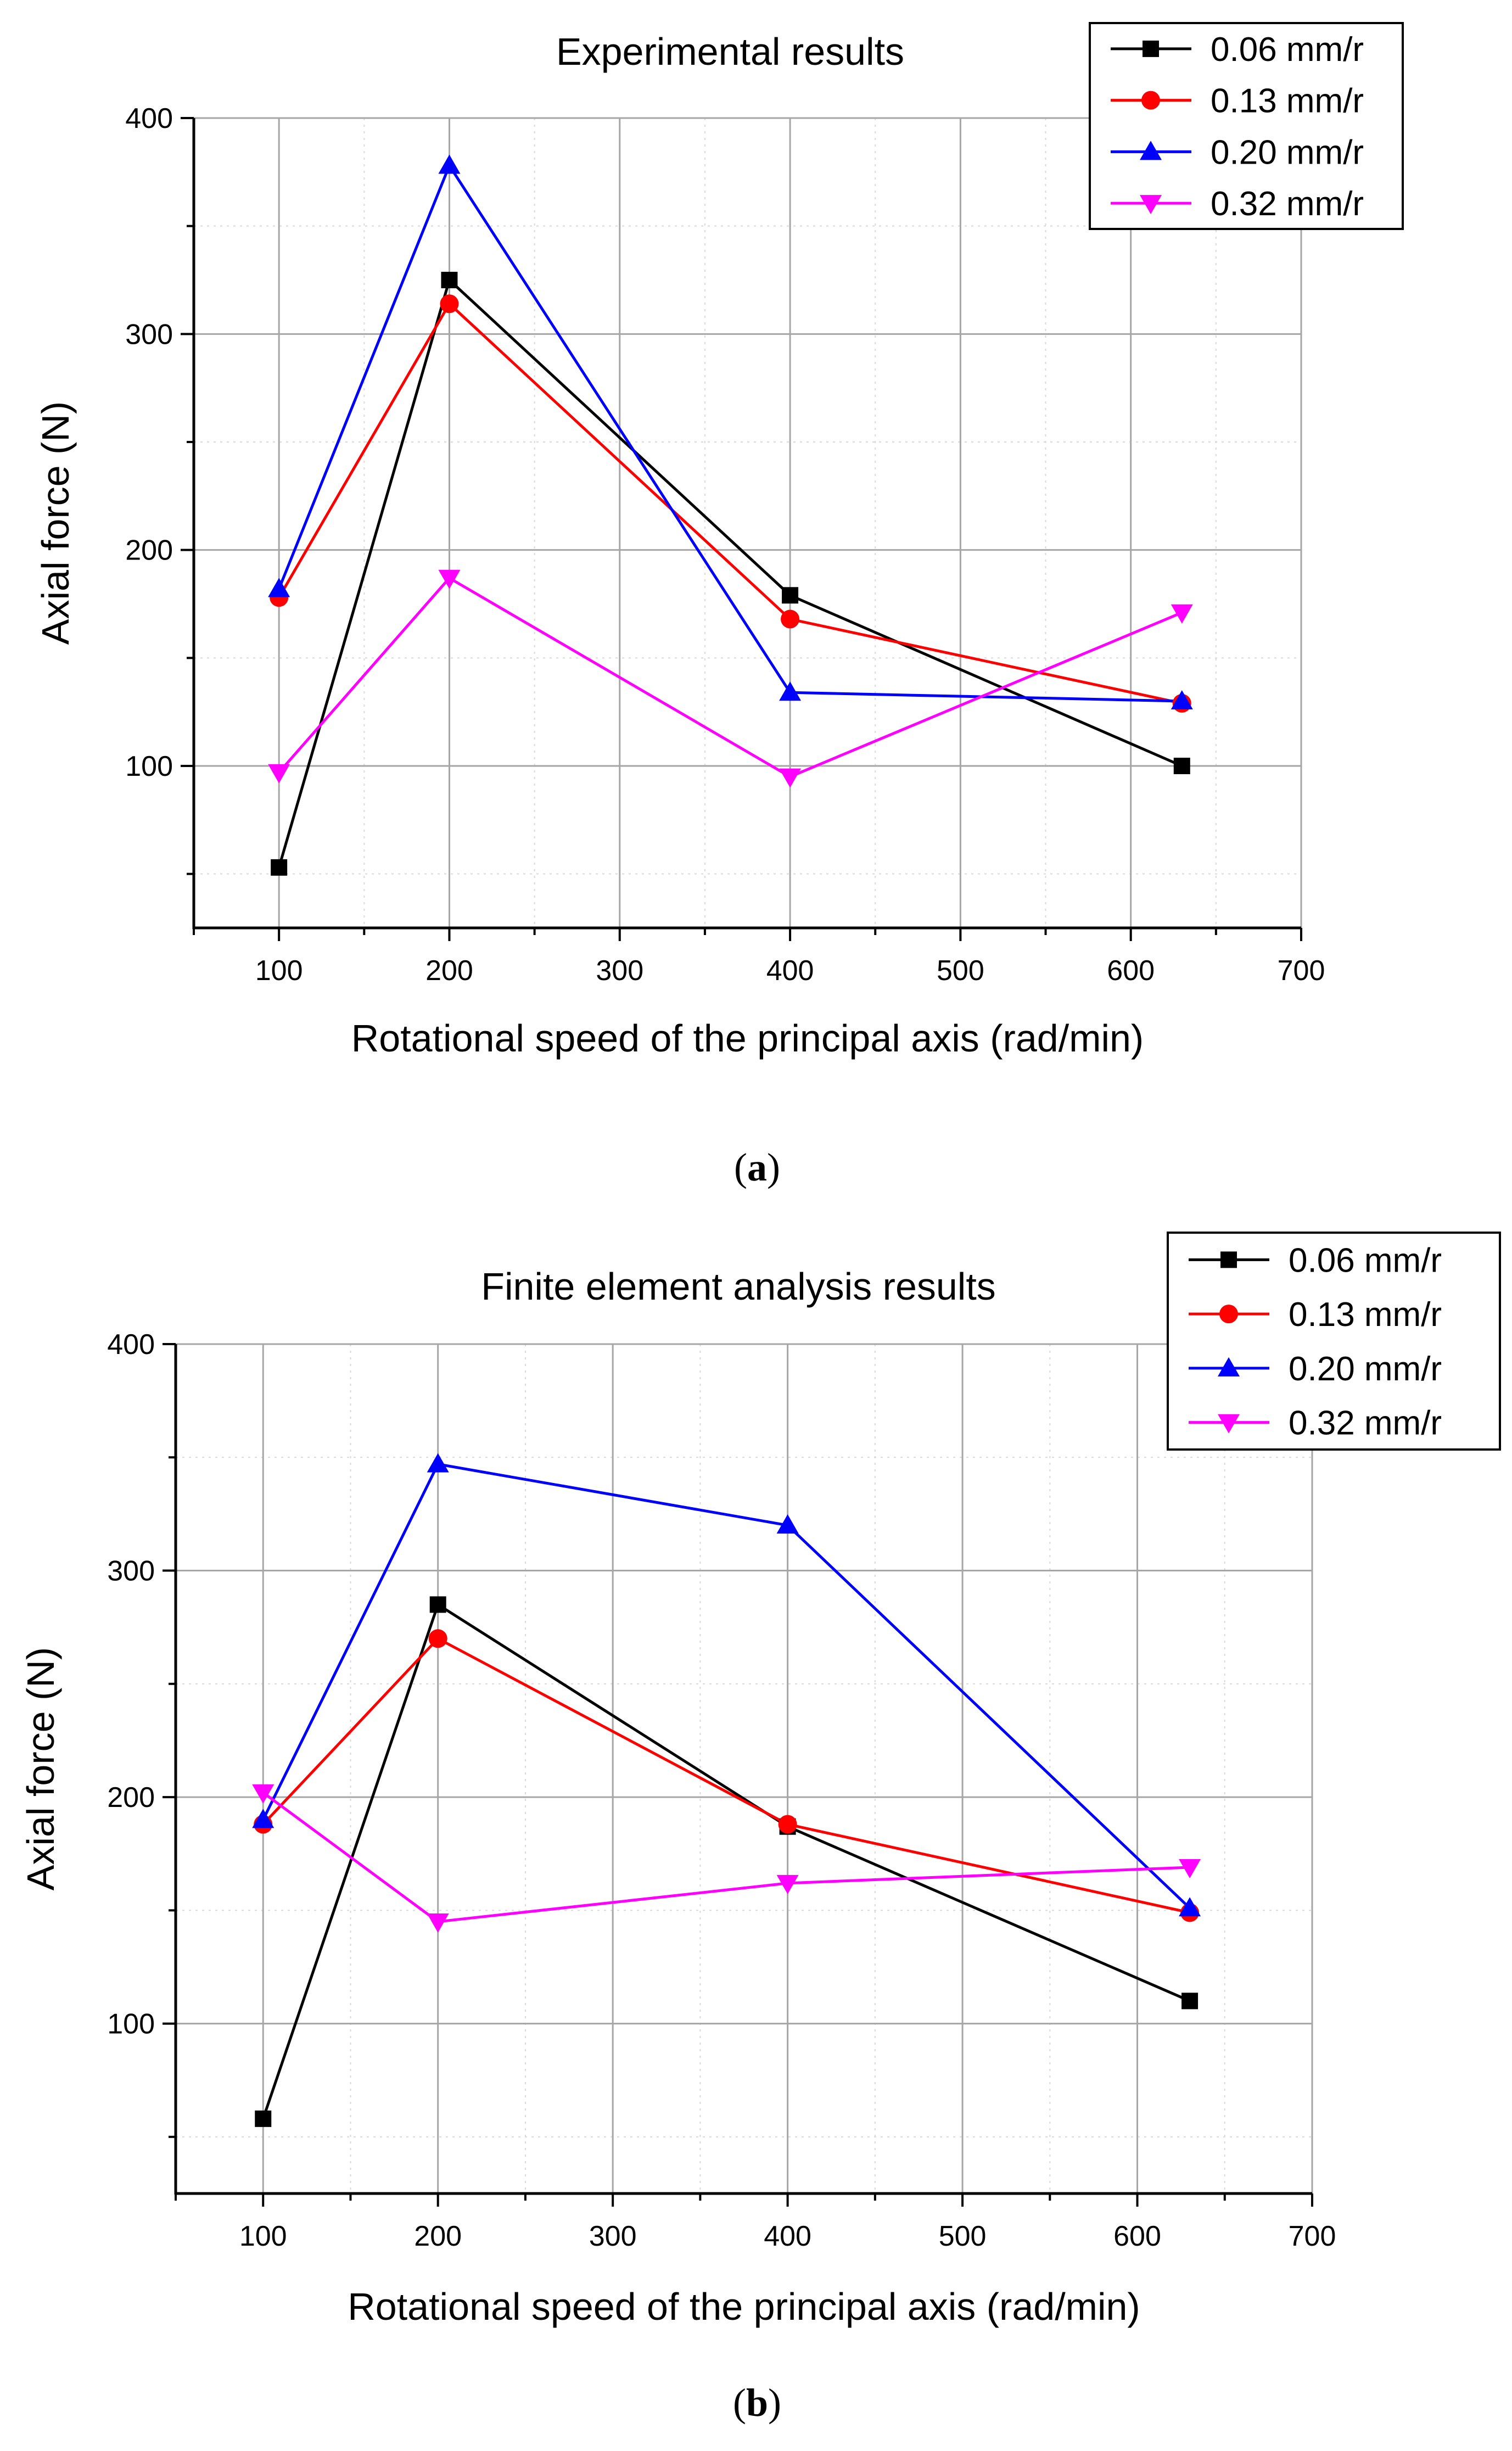 Image resolution: width=1512 pixels, height=2451 pixels. Describe the element at coordinates (739, 1286) in the screenshot. I see `chart-title: Finite element analysis results` at that location.